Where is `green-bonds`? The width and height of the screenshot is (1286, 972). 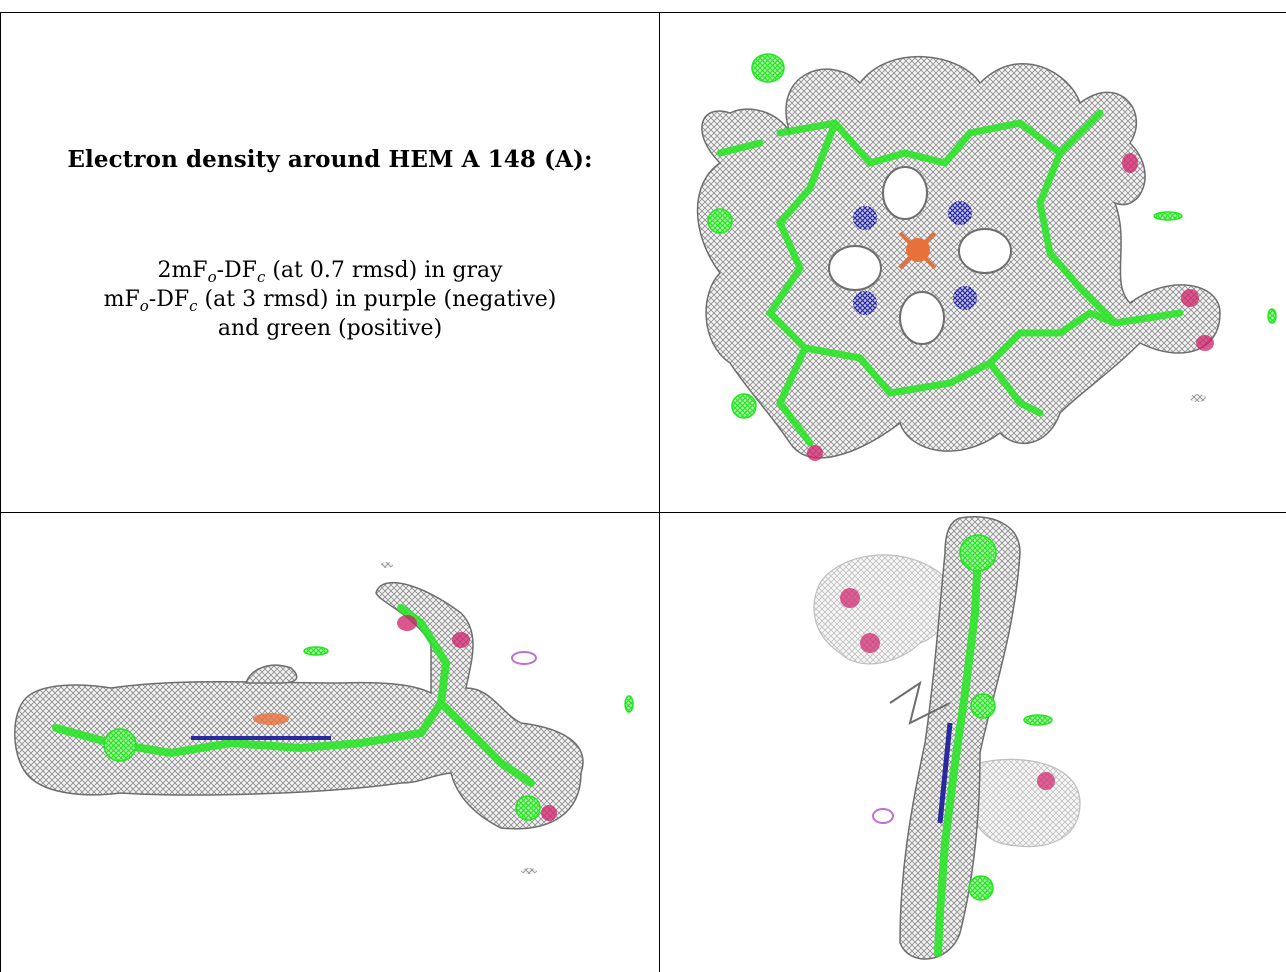
green-bonds is located at coordinates (950, 278).